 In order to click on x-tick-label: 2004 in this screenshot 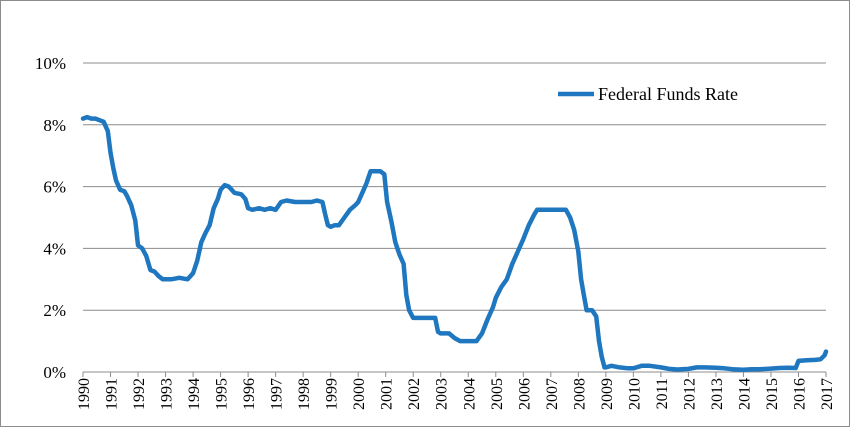, I will do `click(469, 394)`.